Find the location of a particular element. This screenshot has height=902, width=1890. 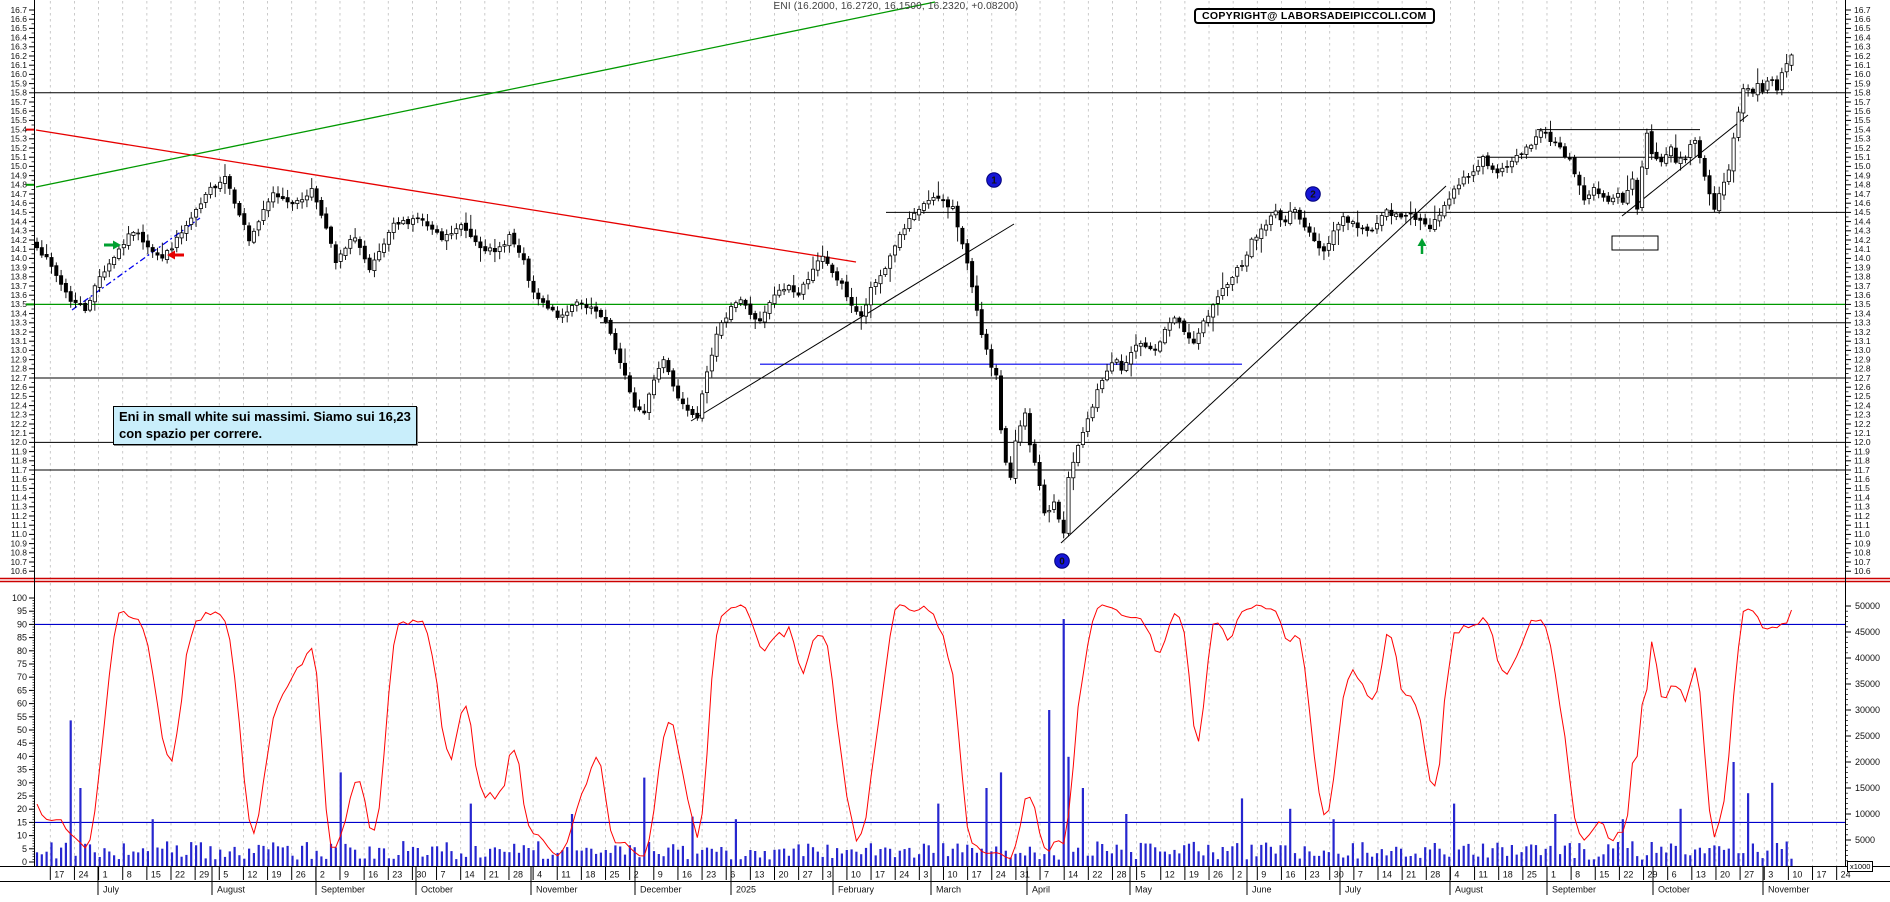

svg-text: 14.1 is located at coordinates (1862, 249).